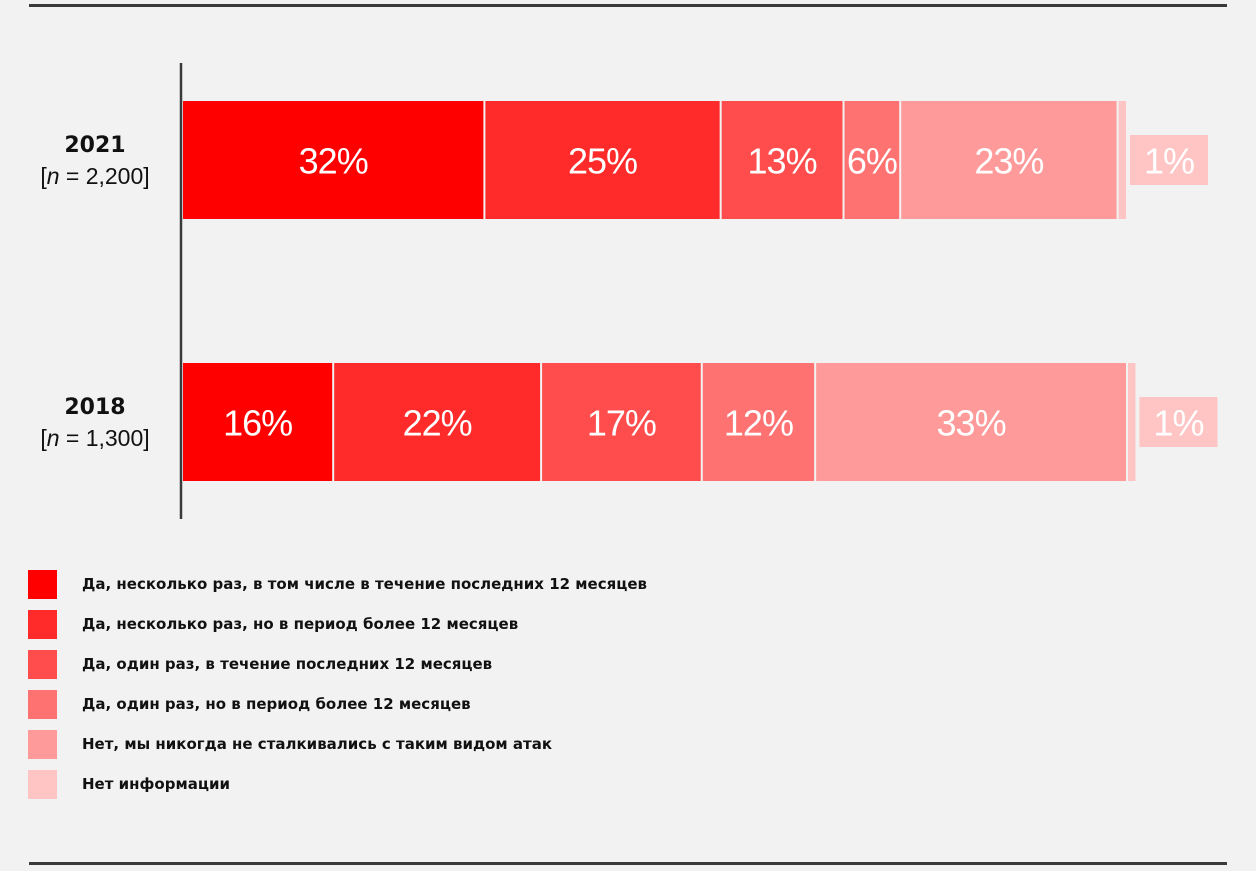 This screenshot has height=871, width=1256. I want to click on data-label: 17%, so click(621, 423).